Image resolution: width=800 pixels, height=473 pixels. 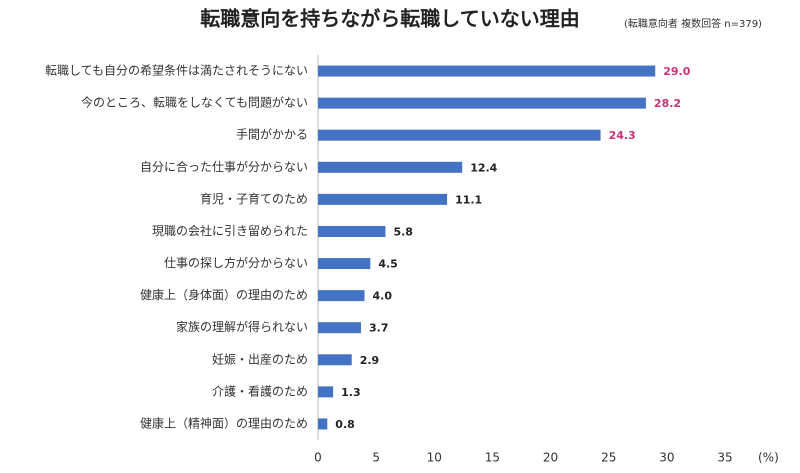 What do you see at coordinates (379, 328) in the screenshot?
I see `value-label: 3.7` at bounding box center [379, 328].